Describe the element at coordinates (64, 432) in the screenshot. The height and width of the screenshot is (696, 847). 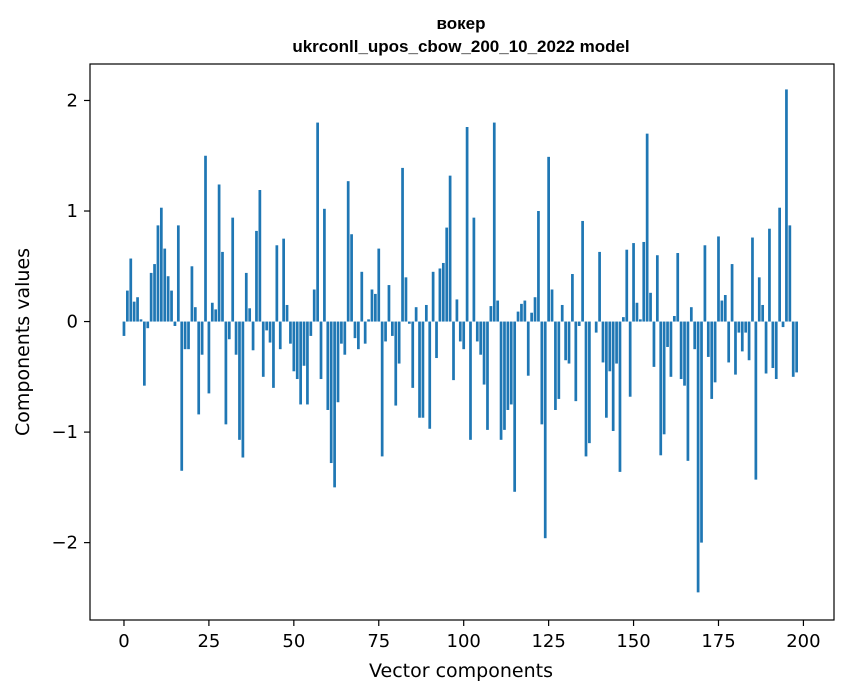
I see `y-tick-label: −1` at that location.